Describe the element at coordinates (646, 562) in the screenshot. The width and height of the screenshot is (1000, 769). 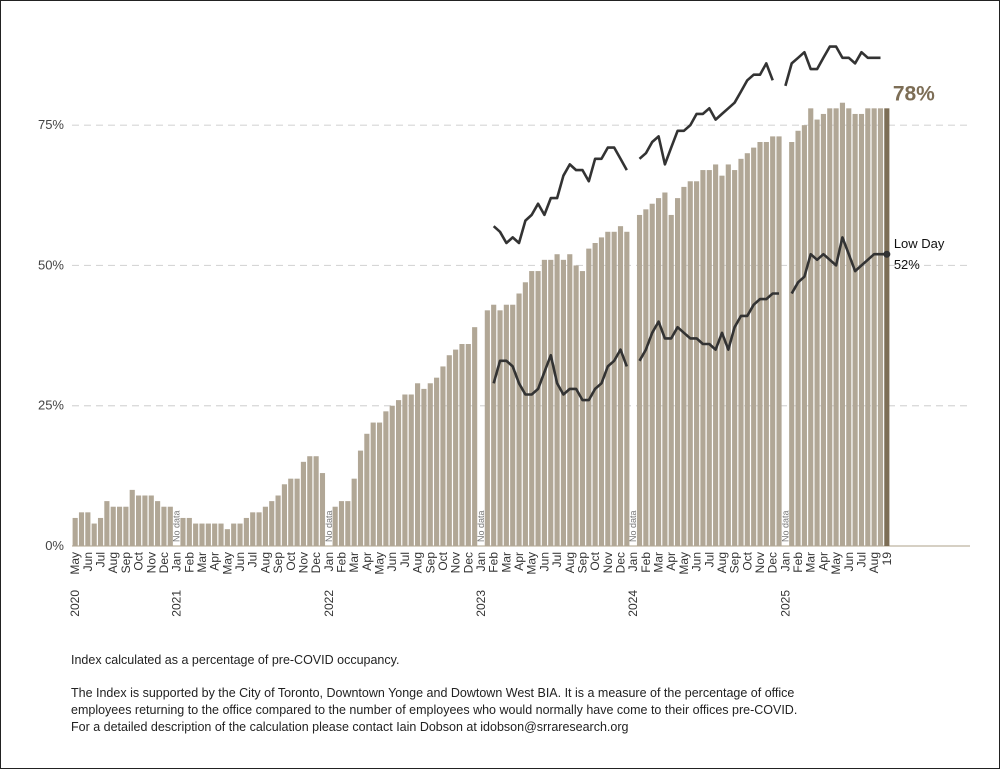
I see `x-tick-label: Feb` at that location.